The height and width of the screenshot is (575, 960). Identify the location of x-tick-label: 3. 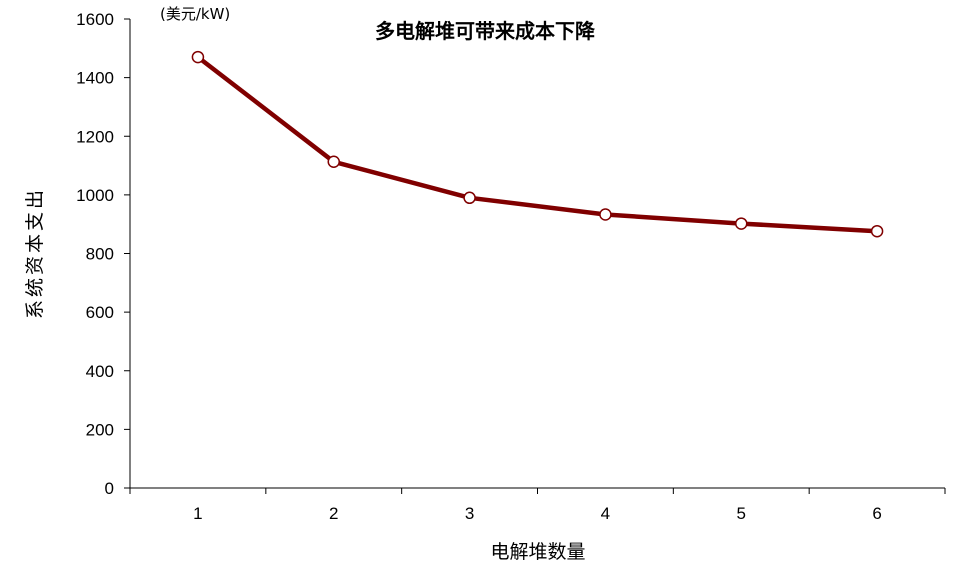
(469, 513).